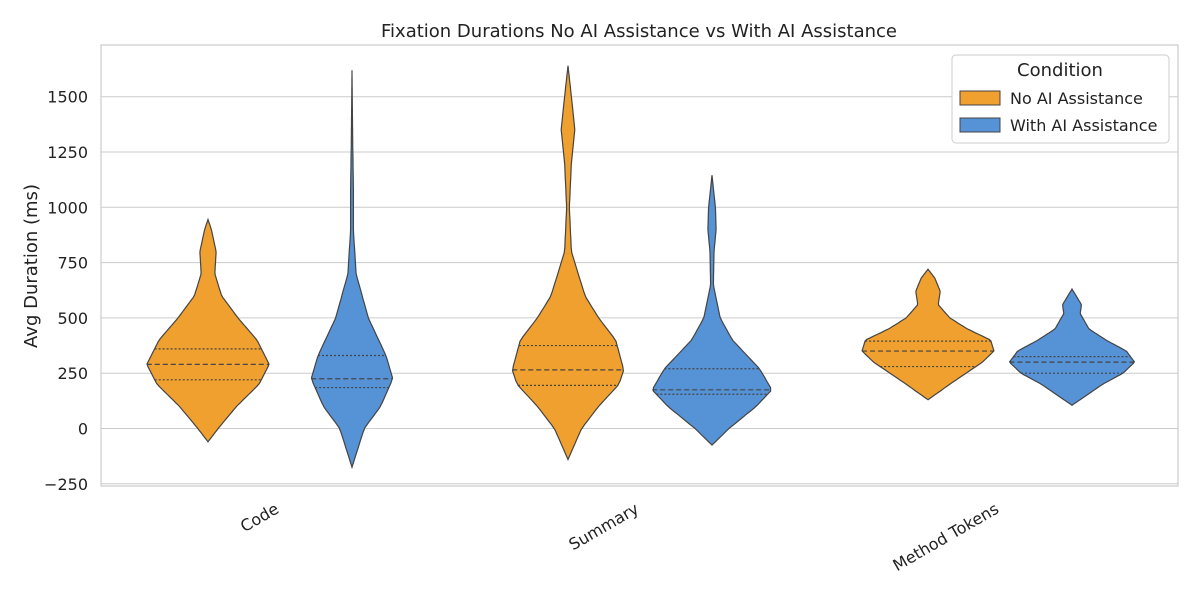  Describe the element at coordinates (31, 266) in the screenshot. I see `y-axis-label: Avg Duration (ms)` at that location.